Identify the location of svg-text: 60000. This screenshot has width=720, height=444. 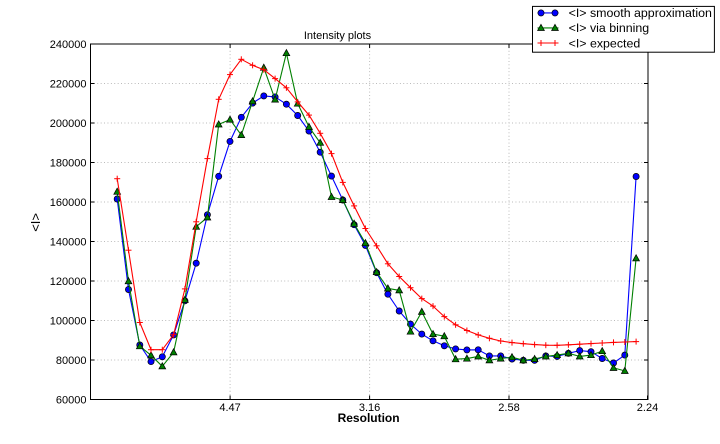
(71, 400).